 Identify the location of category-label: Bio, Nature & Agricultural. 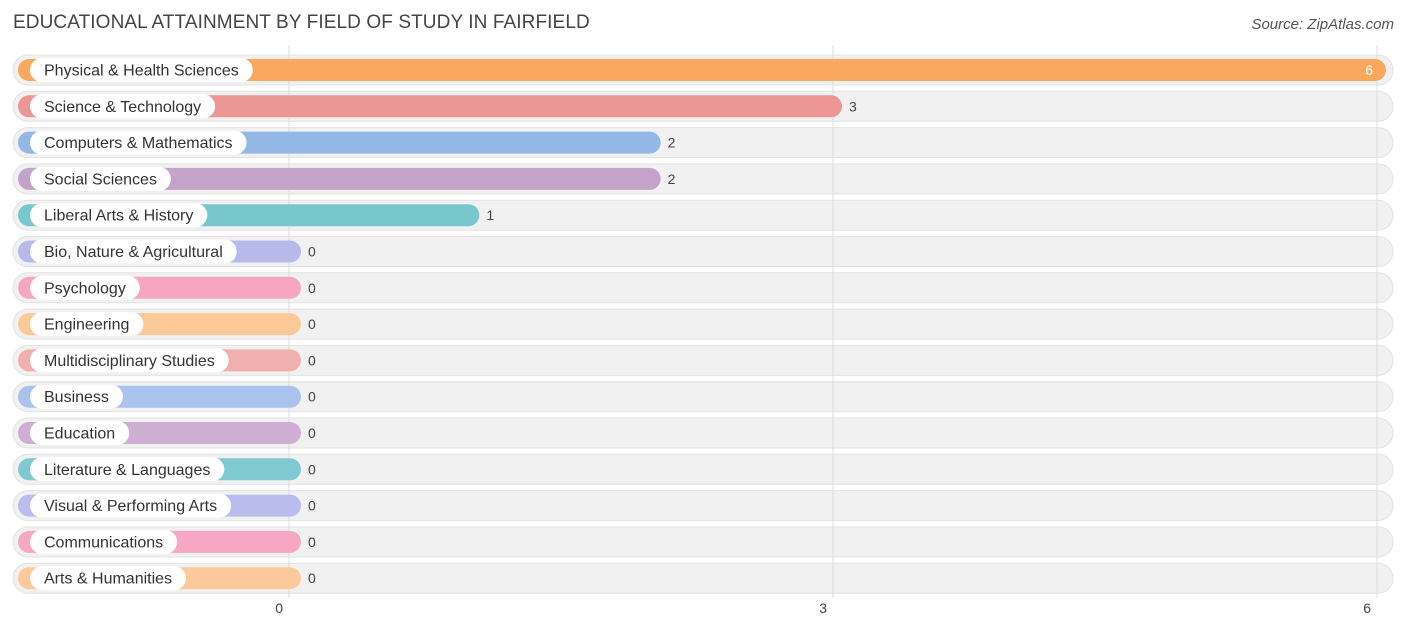
(133, 252).